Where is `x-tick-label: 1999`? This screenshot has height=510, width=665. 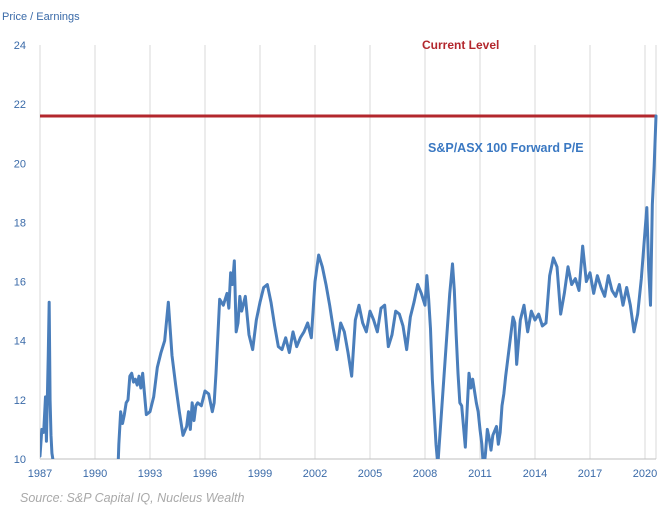 x-tick-label: 1999 is located at coordinates (260, 474).